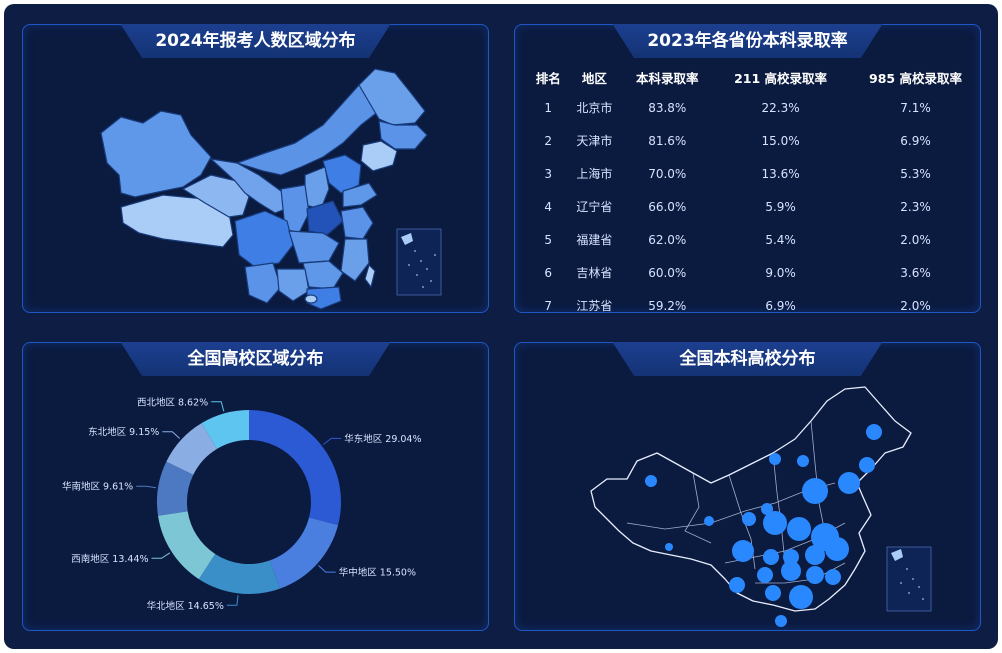 The image size is (1002, 653). Describe the element at coordinates (780, 272) in the screenshot. I see `cell-211: 9.0%` at that location.